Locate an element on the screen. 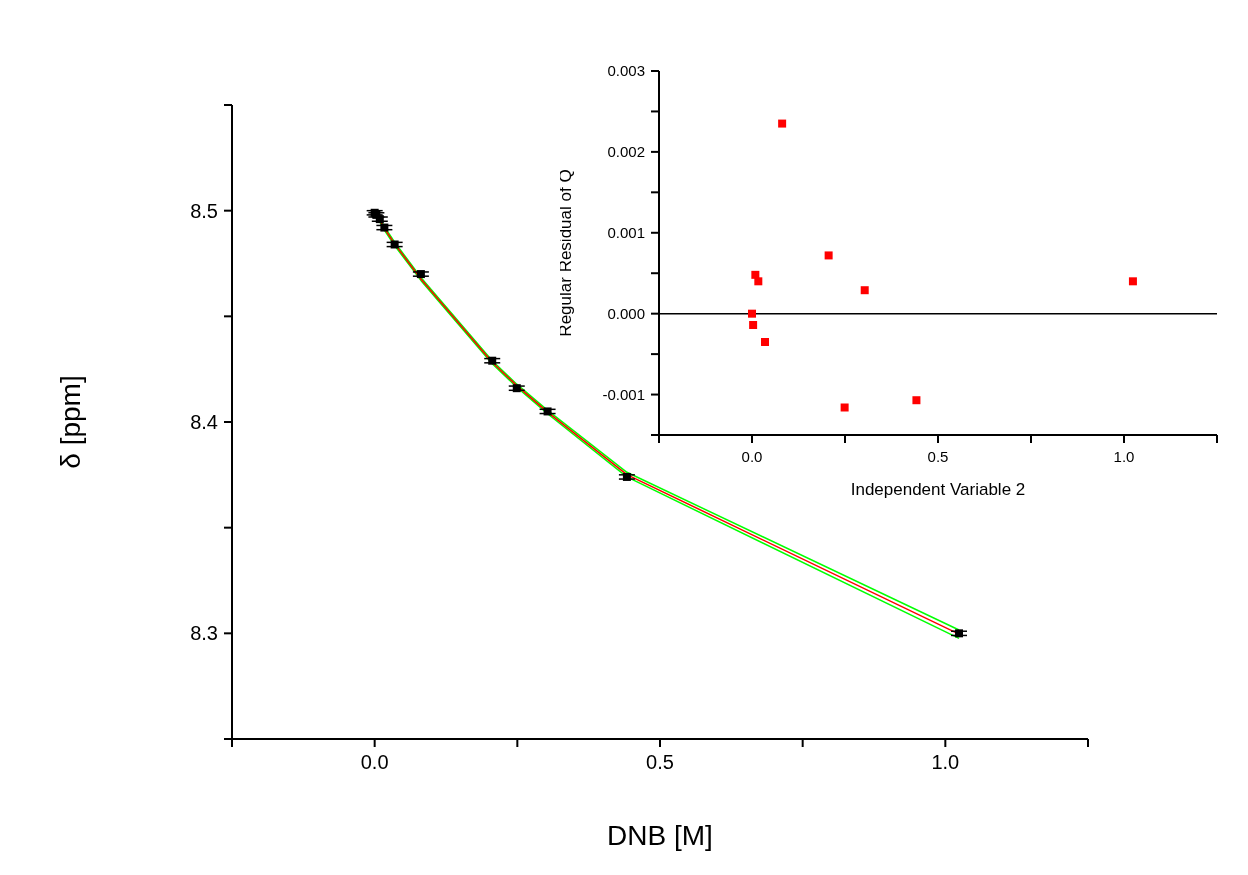 Image resolution: width=1248 pixels, height=875 pixels. y-tick-label: 0.000 is located at coordinates (626, 313).